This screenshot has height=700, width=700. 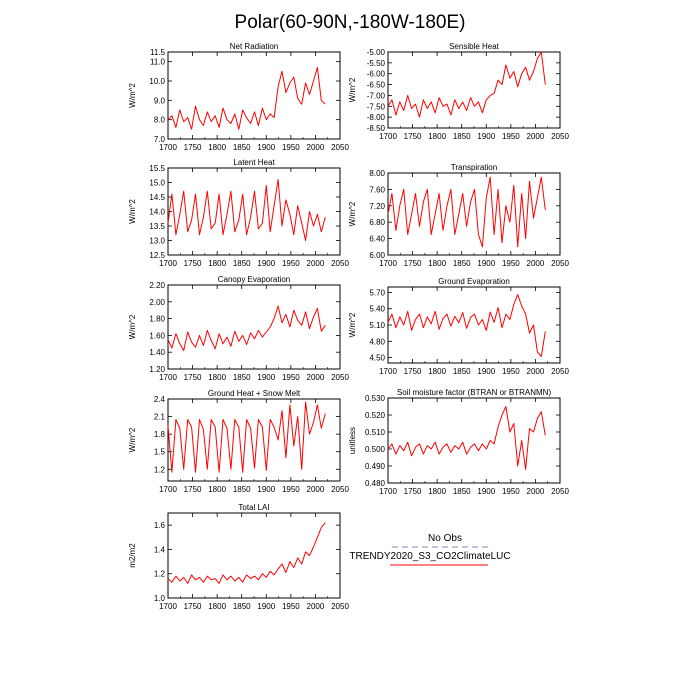 What do you see at coordinates (376, 95) in the screenshot?
I see `y-tick-label: -7.00` at bounding box center [376, 95].